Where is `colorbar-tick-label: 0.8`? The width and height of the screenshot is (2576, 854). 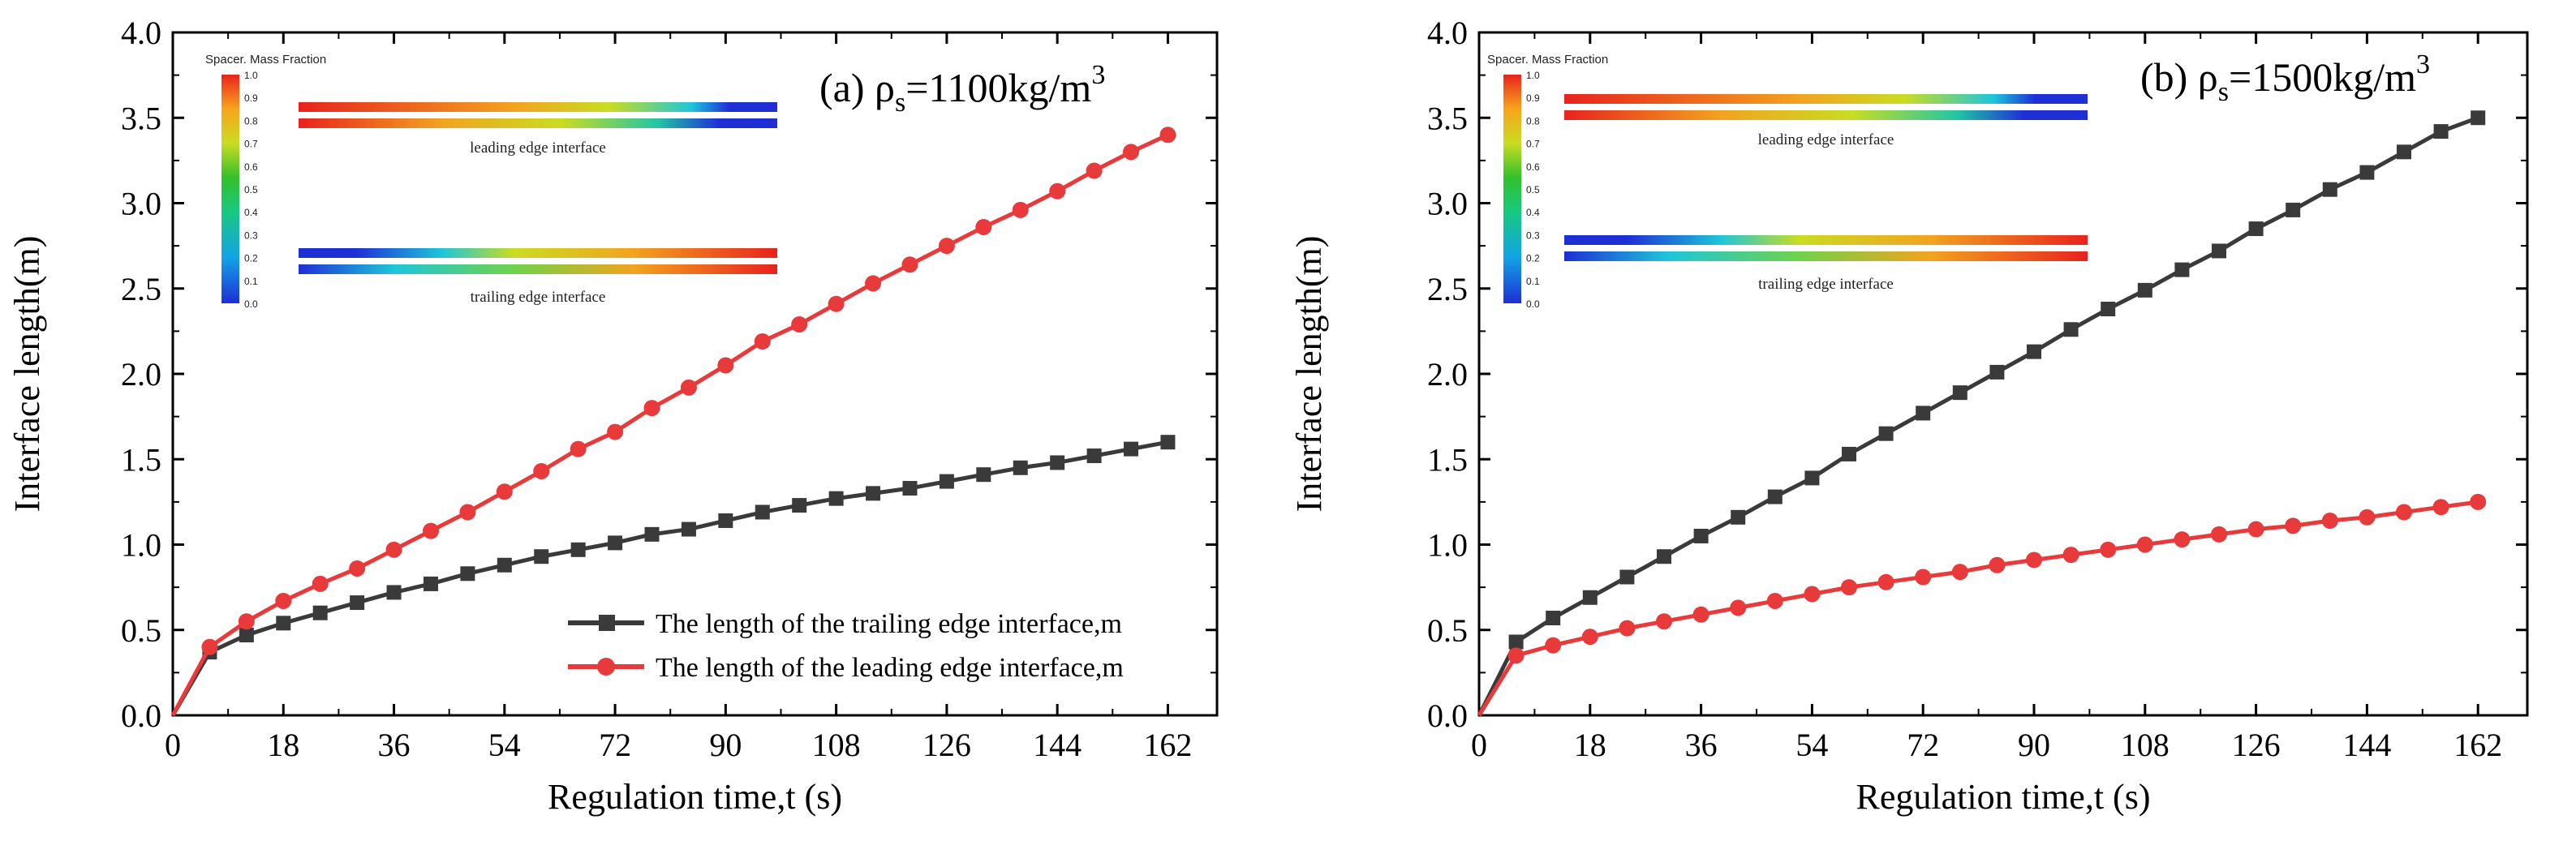
colorbar-tick-label: 0.8 is located at coordinates (251, 121).